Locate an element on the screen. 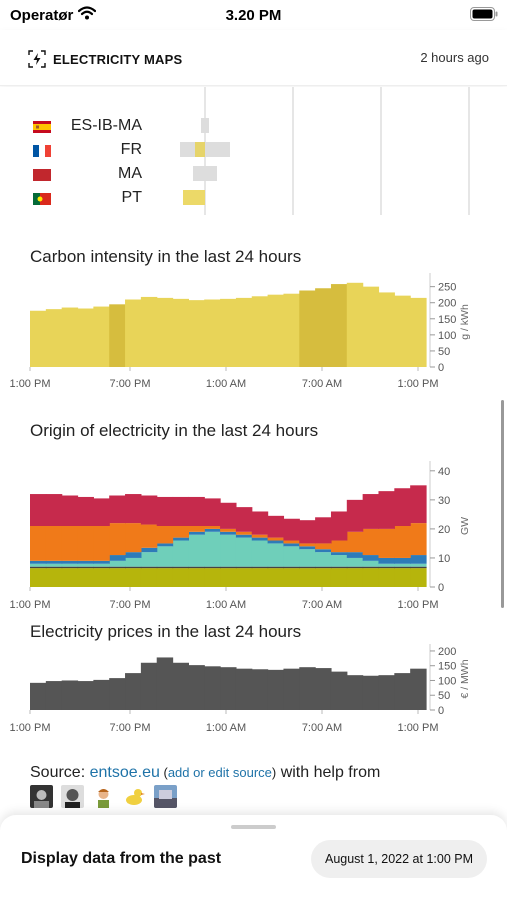  edit-source-link: add or edit source is located at coordinates (219, 772).